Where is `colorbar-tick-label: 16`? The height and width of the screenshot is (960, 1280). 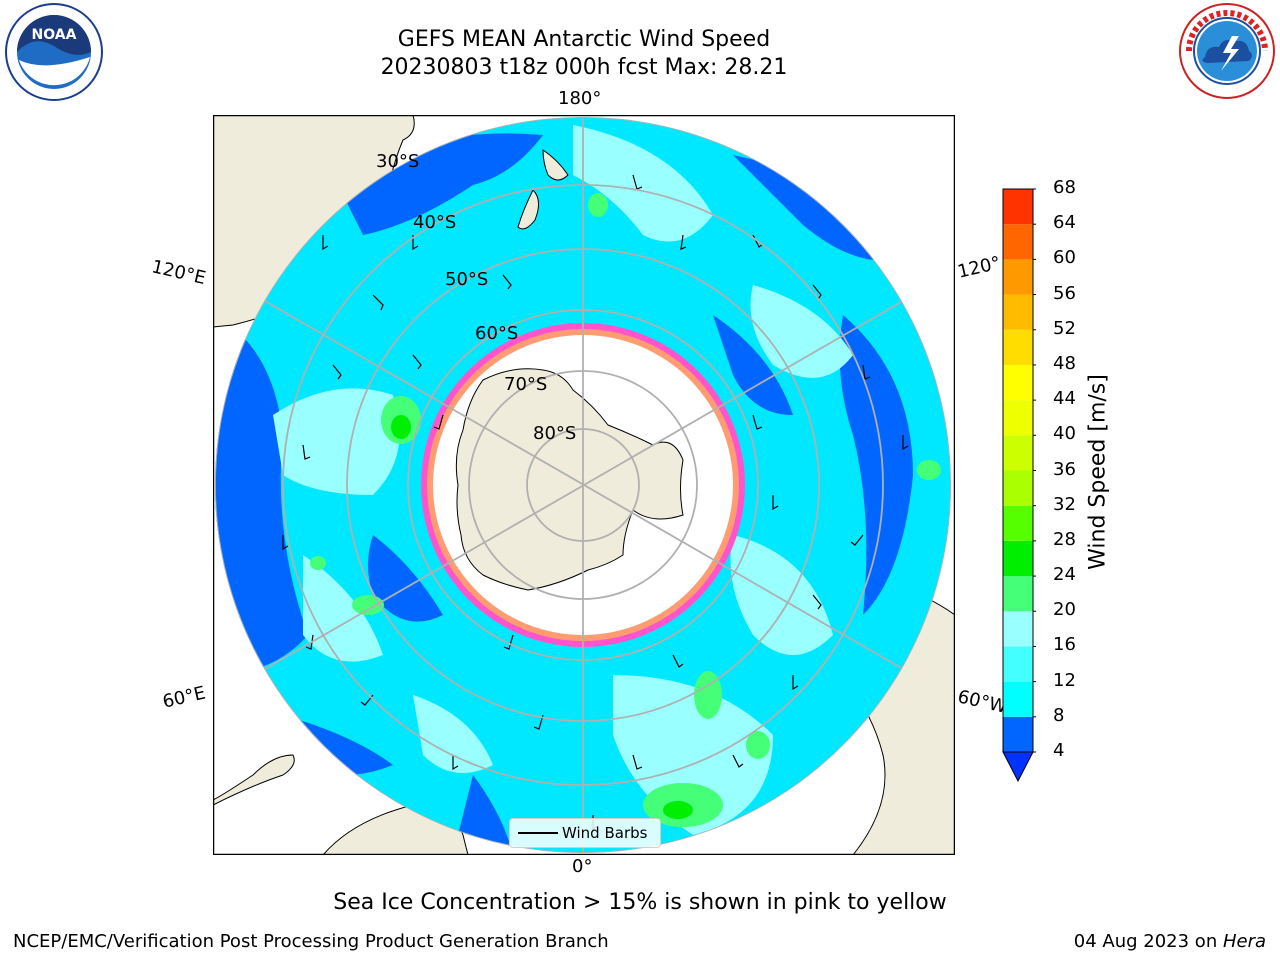 colorbar-tick-label: 16 is located at coordinates (1064, 645).